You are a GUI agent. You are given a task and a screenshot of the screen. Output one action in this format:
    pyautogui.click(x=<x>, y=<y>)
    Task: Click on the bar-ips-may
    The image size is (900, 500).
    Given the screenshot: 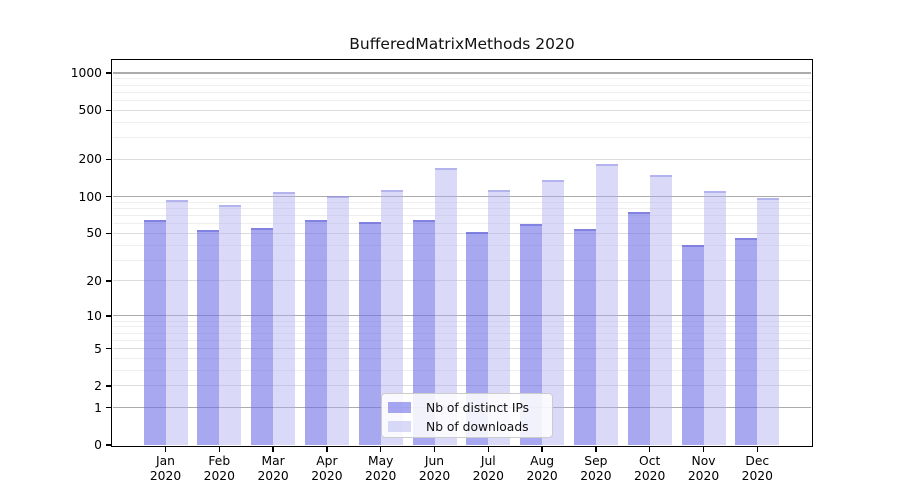 What is the action you would take?
    pyautogui.click(x=369, y=333)
    